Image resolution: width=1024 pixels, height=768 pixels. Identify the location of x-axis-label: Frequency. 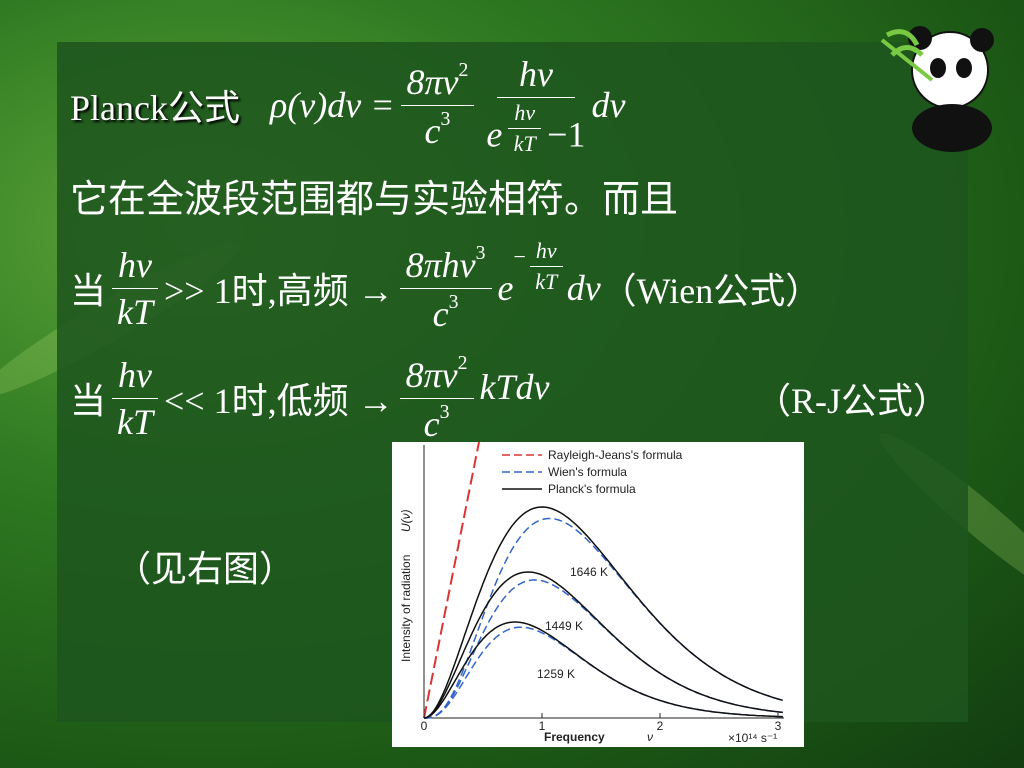
(574, 737).